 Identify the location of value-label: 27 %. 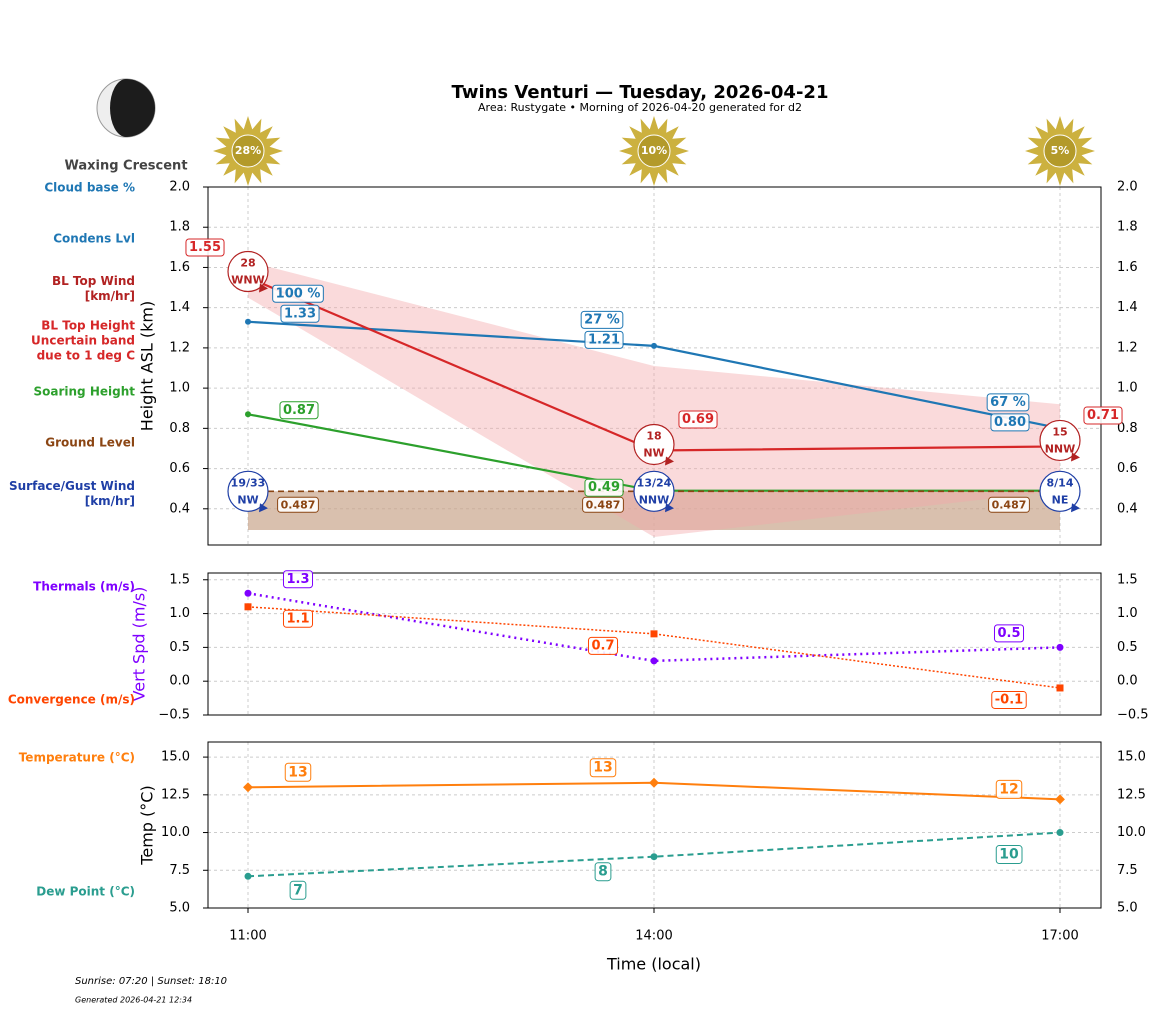
(602, 319).